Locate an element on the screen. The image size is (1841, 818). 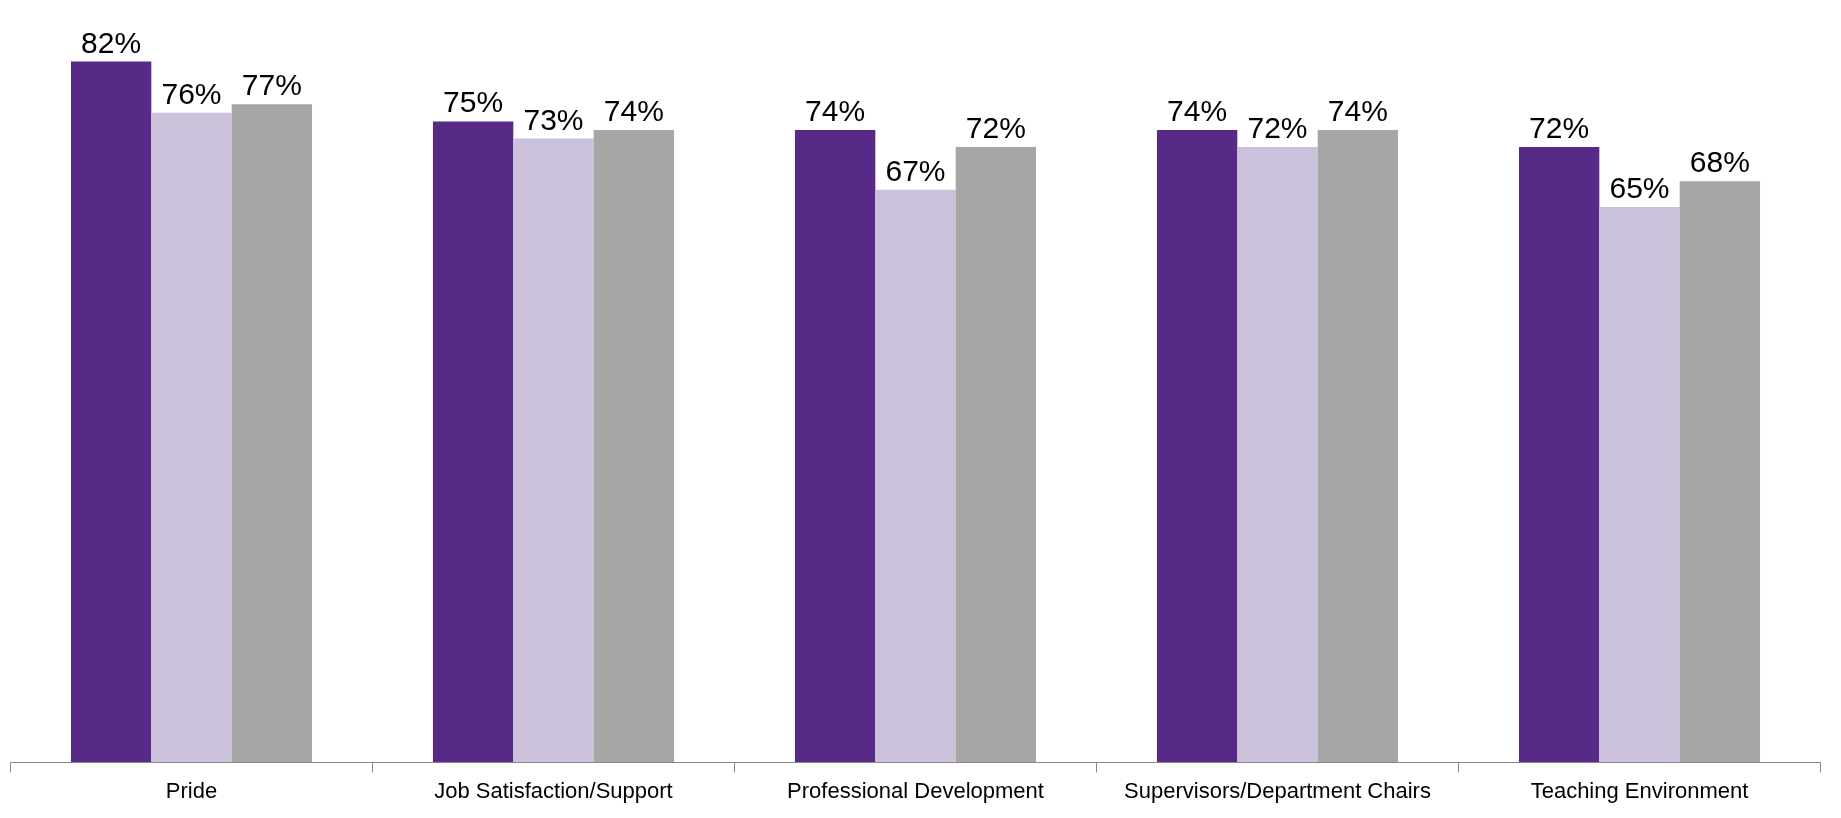
data-label: 76% is located at coordinates (191, 93).